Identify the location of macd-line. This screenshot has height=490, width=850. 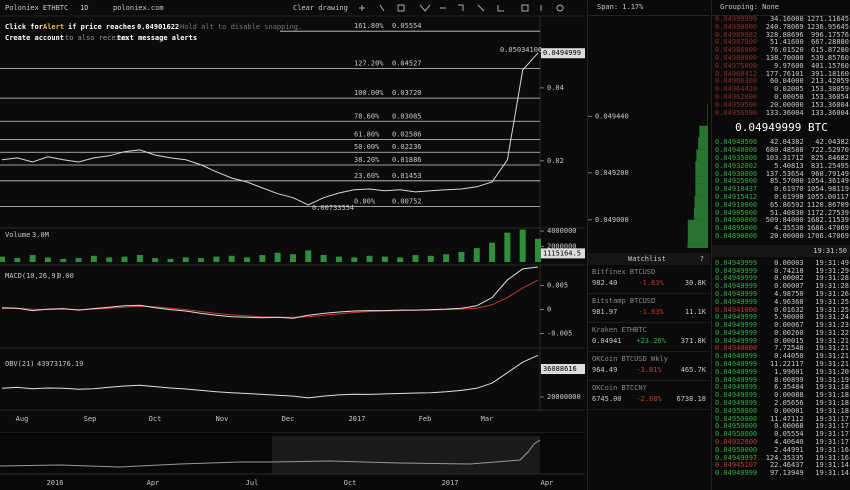
(270, 292).